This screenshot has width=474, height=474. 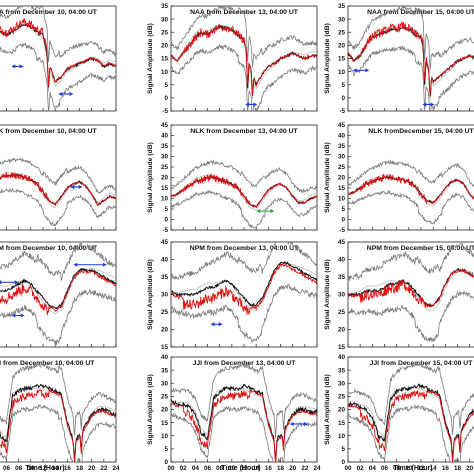 What do you see at coordinates (348, 468) in the screenshot?
I see `x-tick-label: 00` at bounding box center [348, 468].